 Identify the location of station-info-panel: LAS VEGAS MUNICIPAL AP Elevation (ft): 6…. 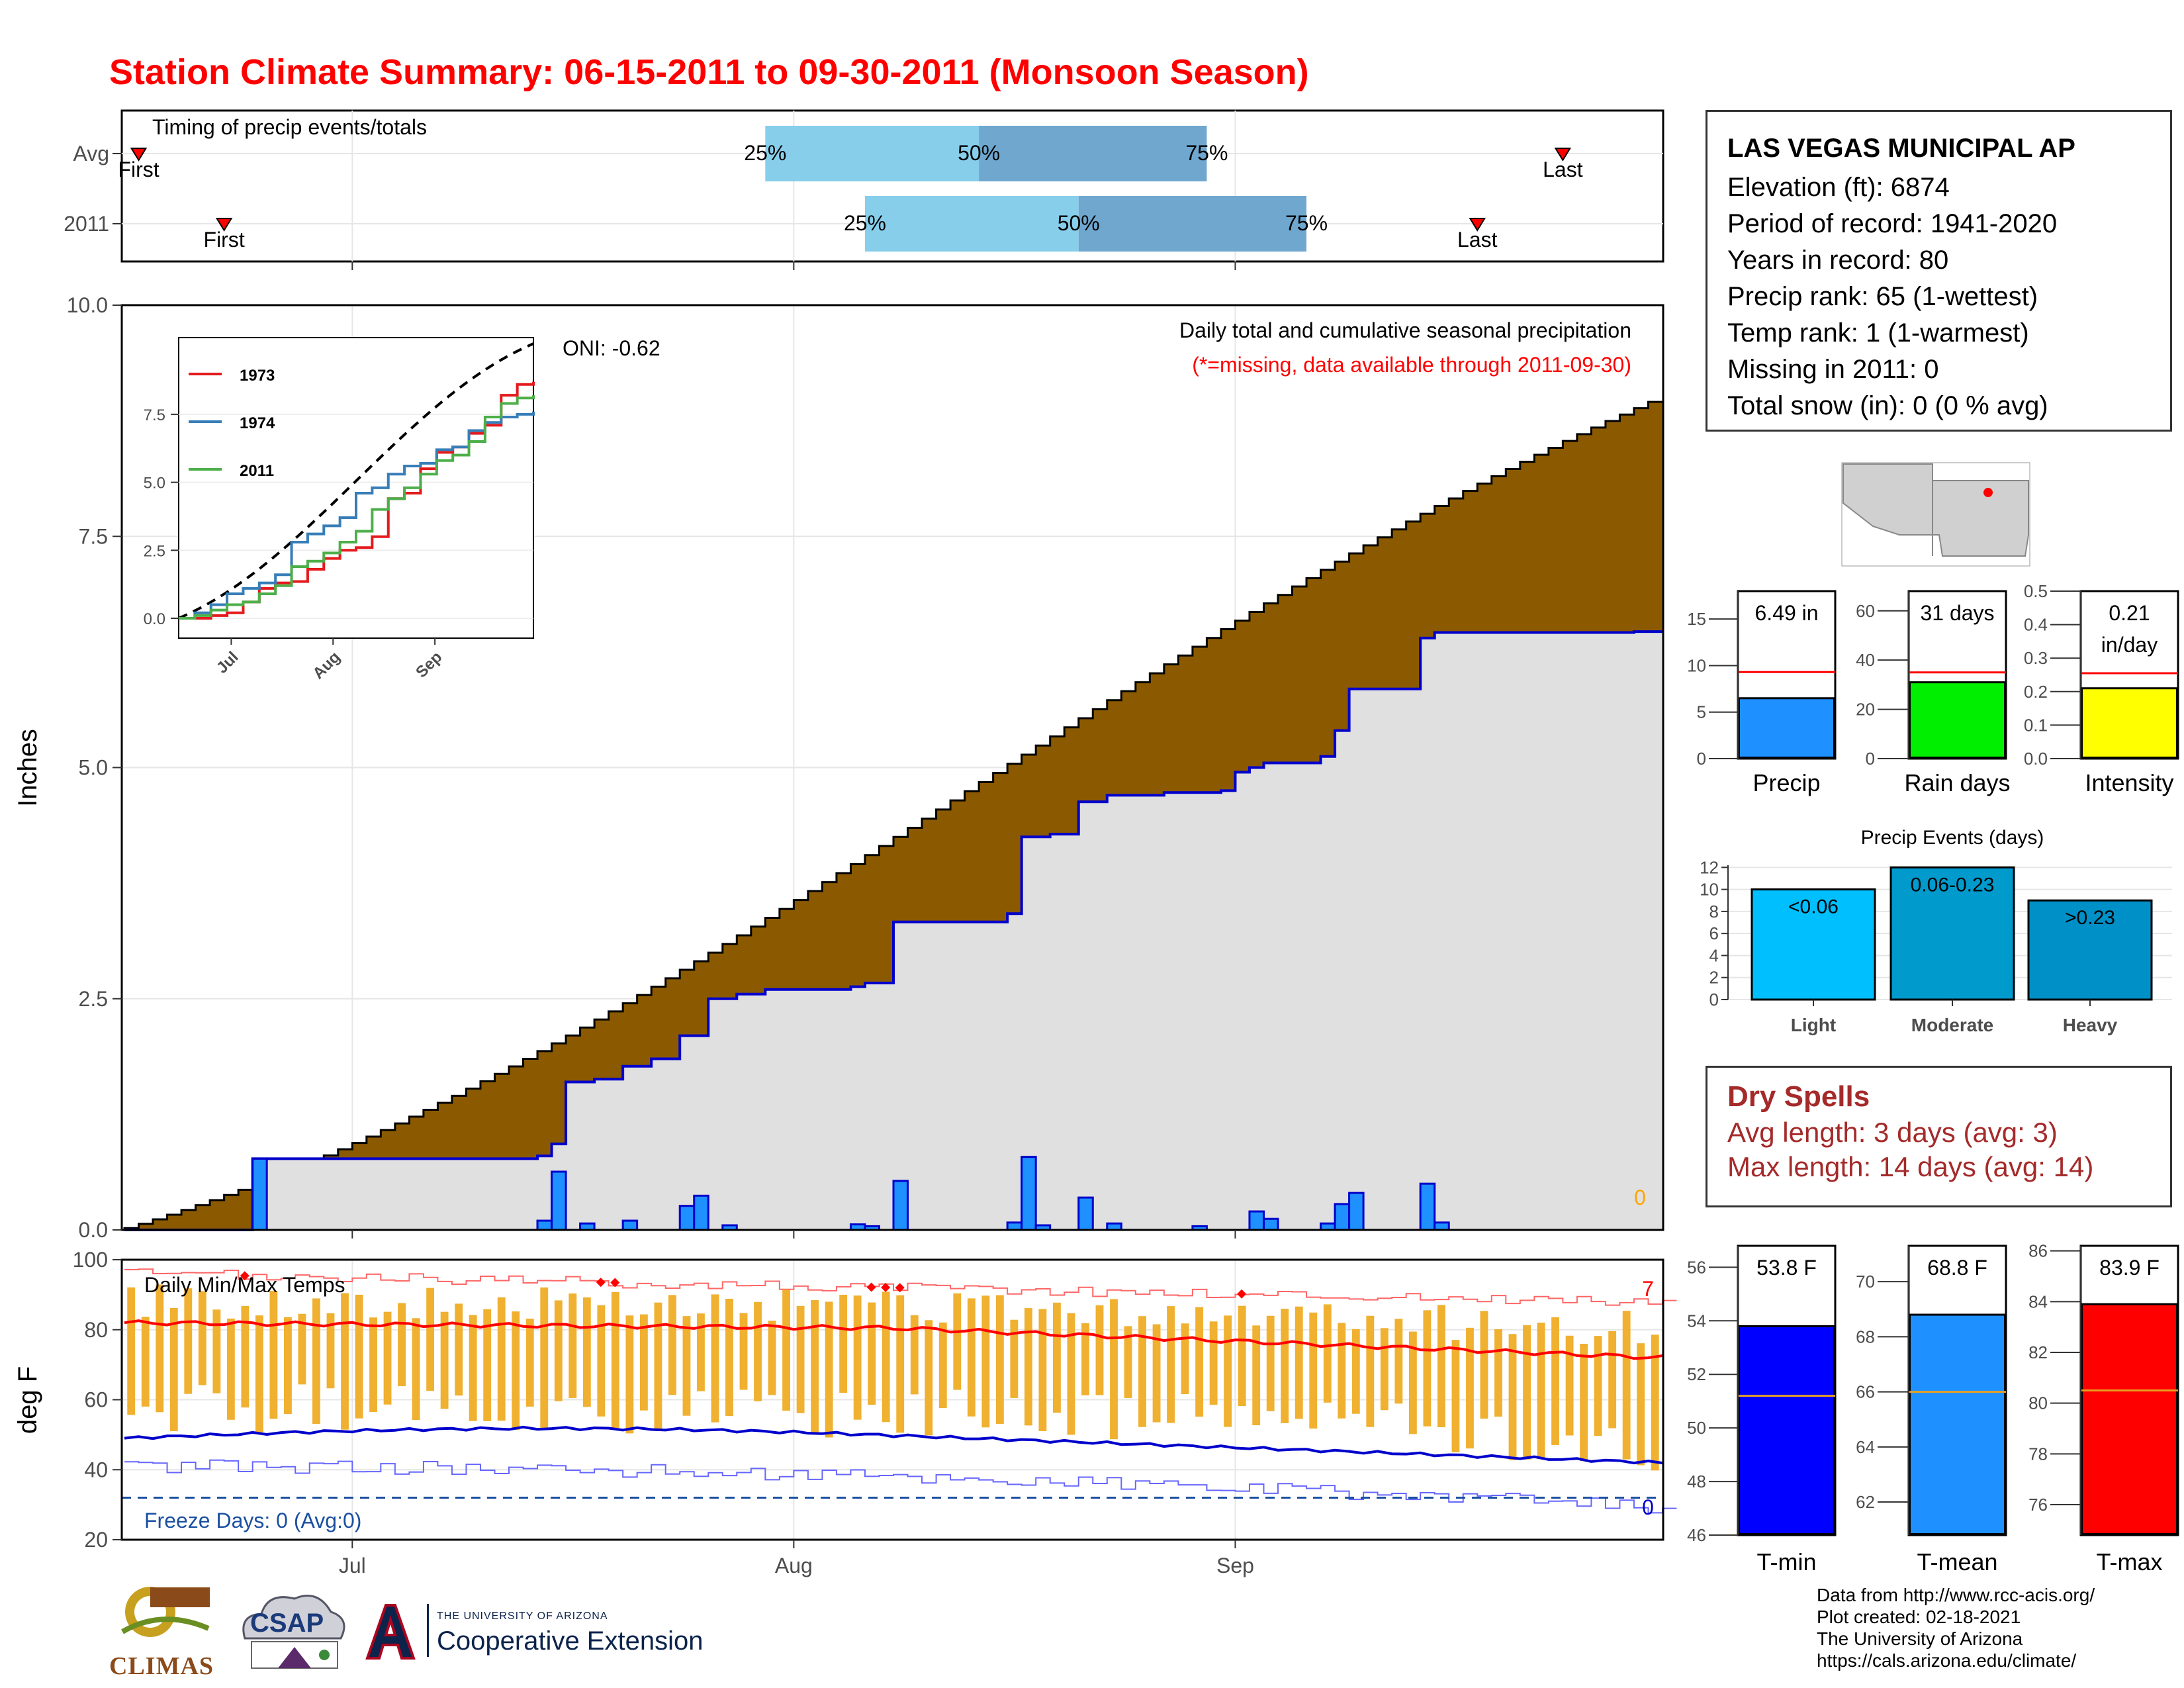
(1939, 271).